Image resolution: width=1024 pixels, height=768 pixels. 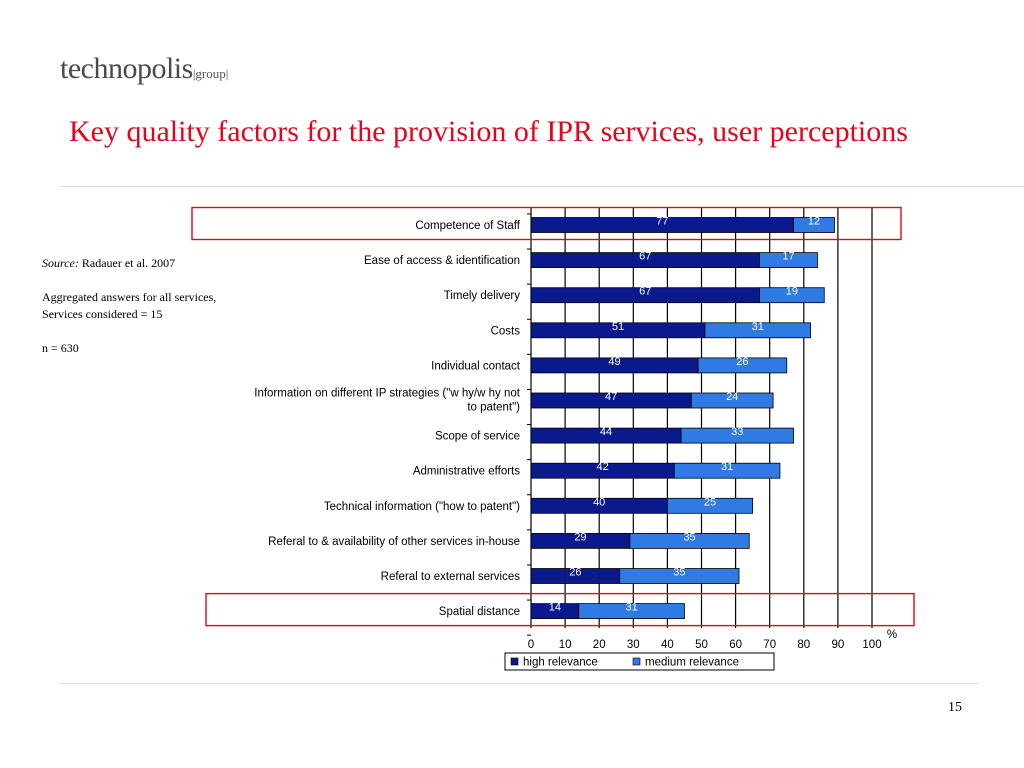 I want to click on x-tick-label: 0, so click(x=531, y=645).